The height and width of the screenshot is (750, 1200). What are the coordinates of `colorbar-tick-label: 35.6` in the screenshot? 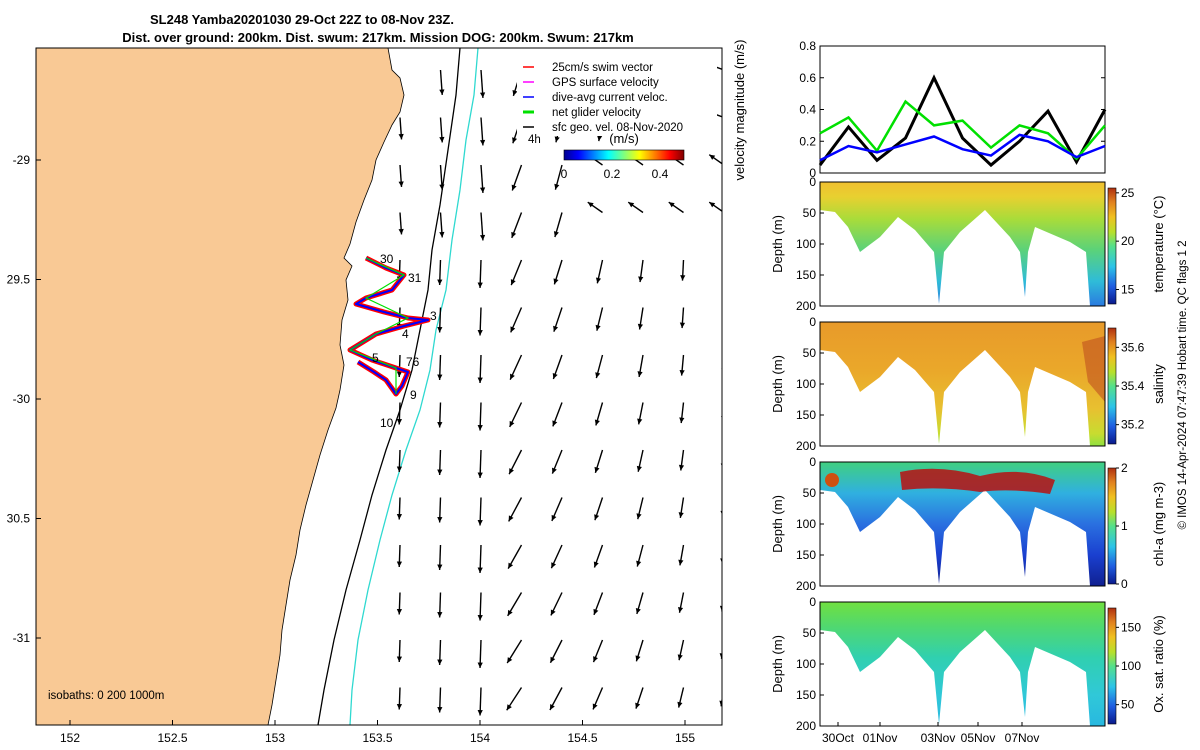 It's located at (1133, 347).